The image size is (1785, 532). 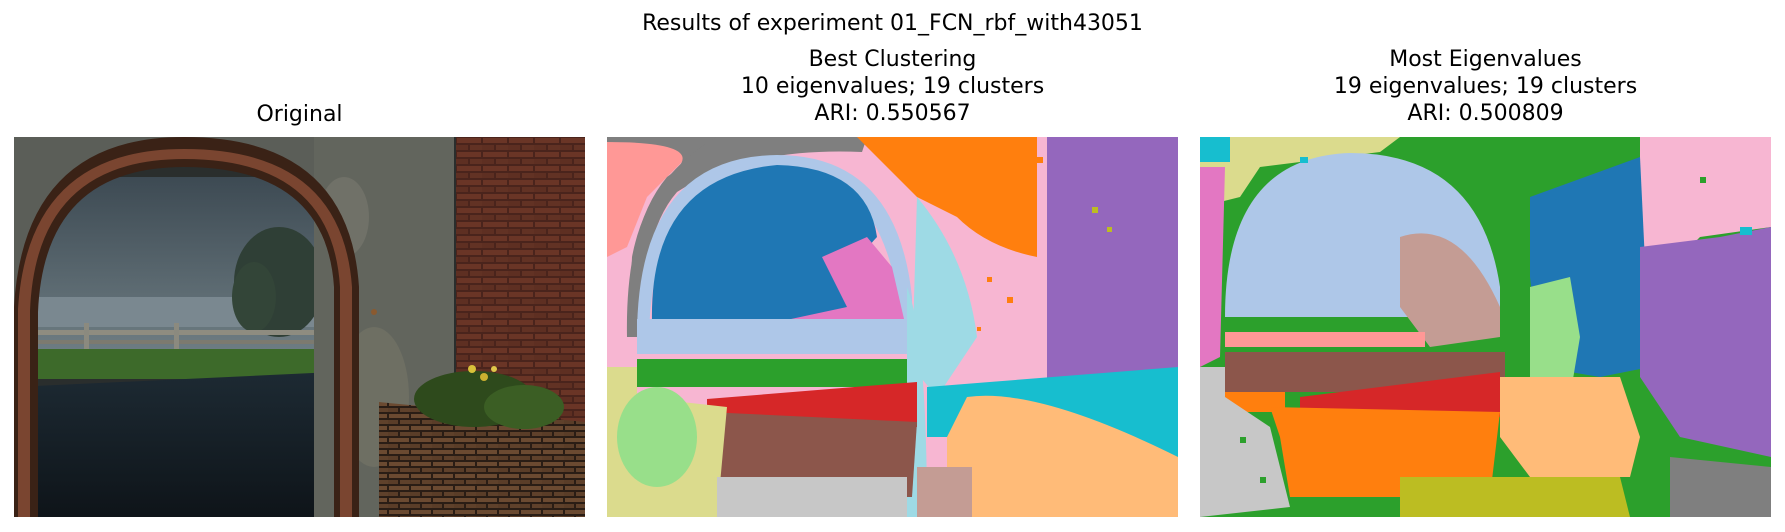 I want to click on panel-original-title: Original, so click(x=299, y=114).